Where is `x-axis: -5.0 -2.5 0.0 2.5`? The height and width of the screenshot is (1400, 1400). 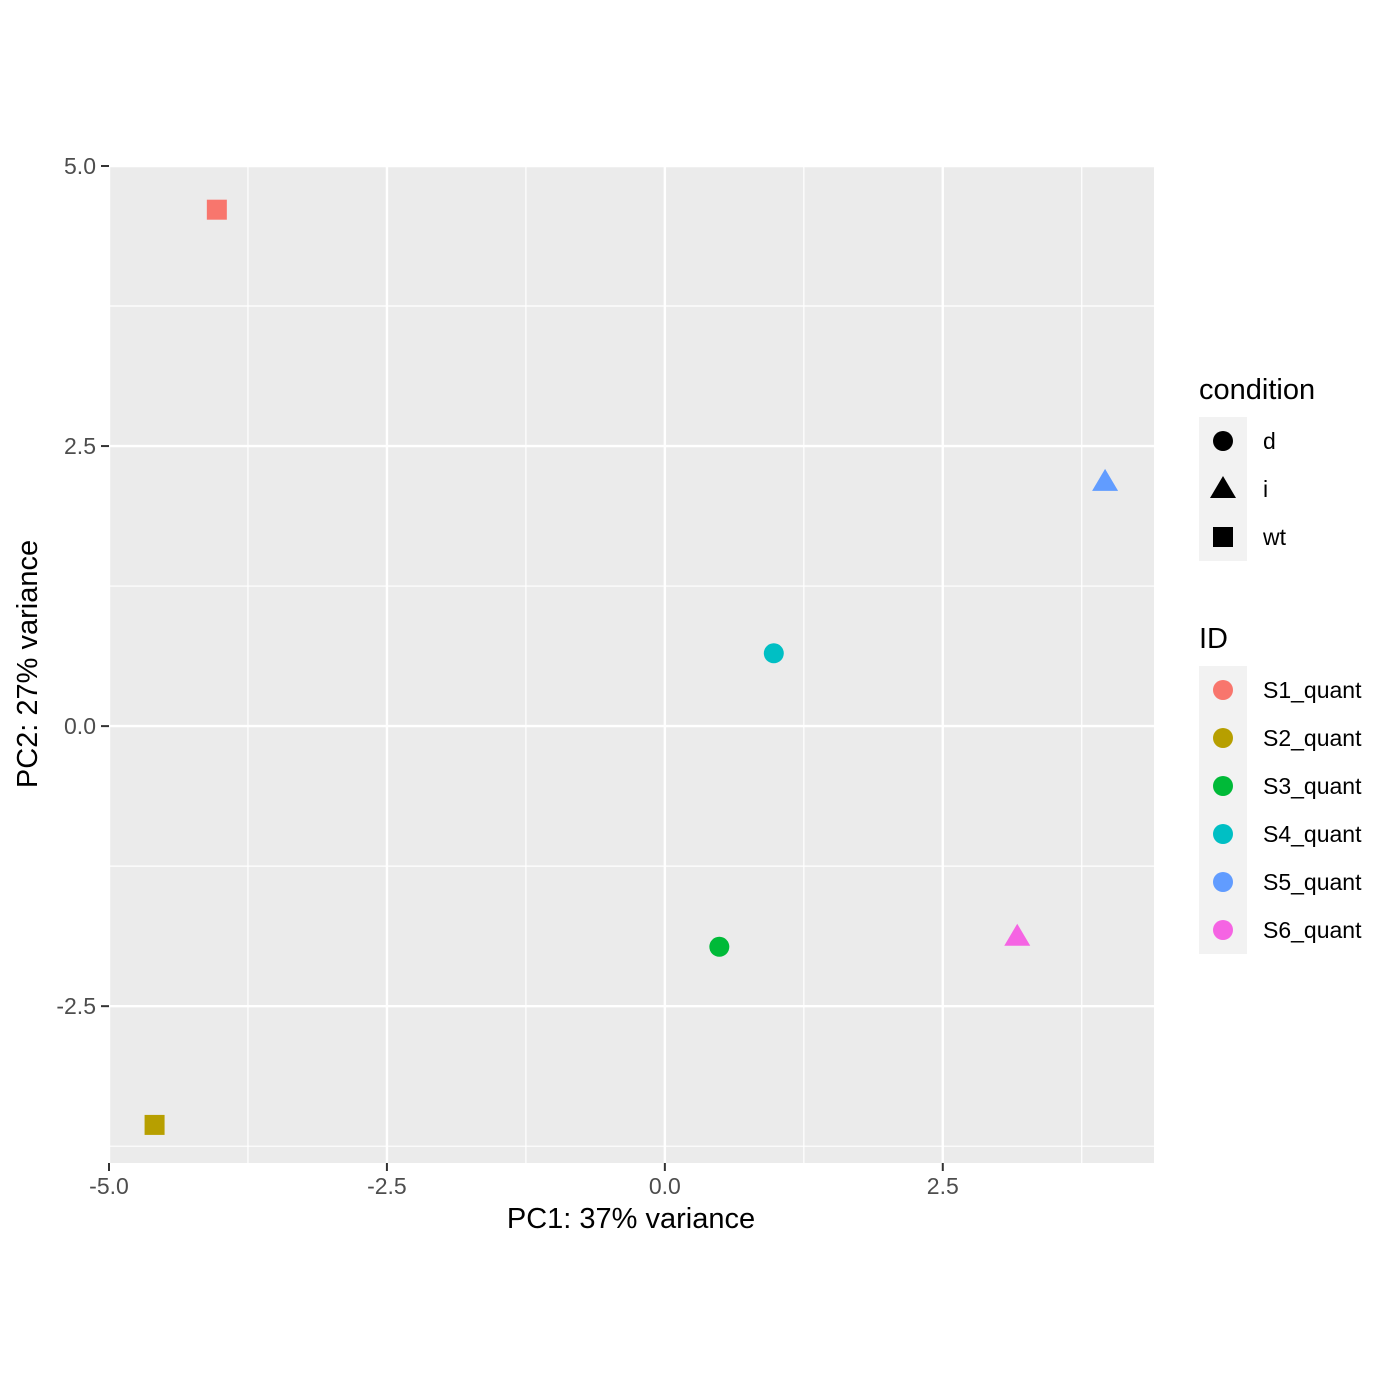
x-axis: -5.0 -2.5 0.0 2.5 is located at coordinates (524, 1181).